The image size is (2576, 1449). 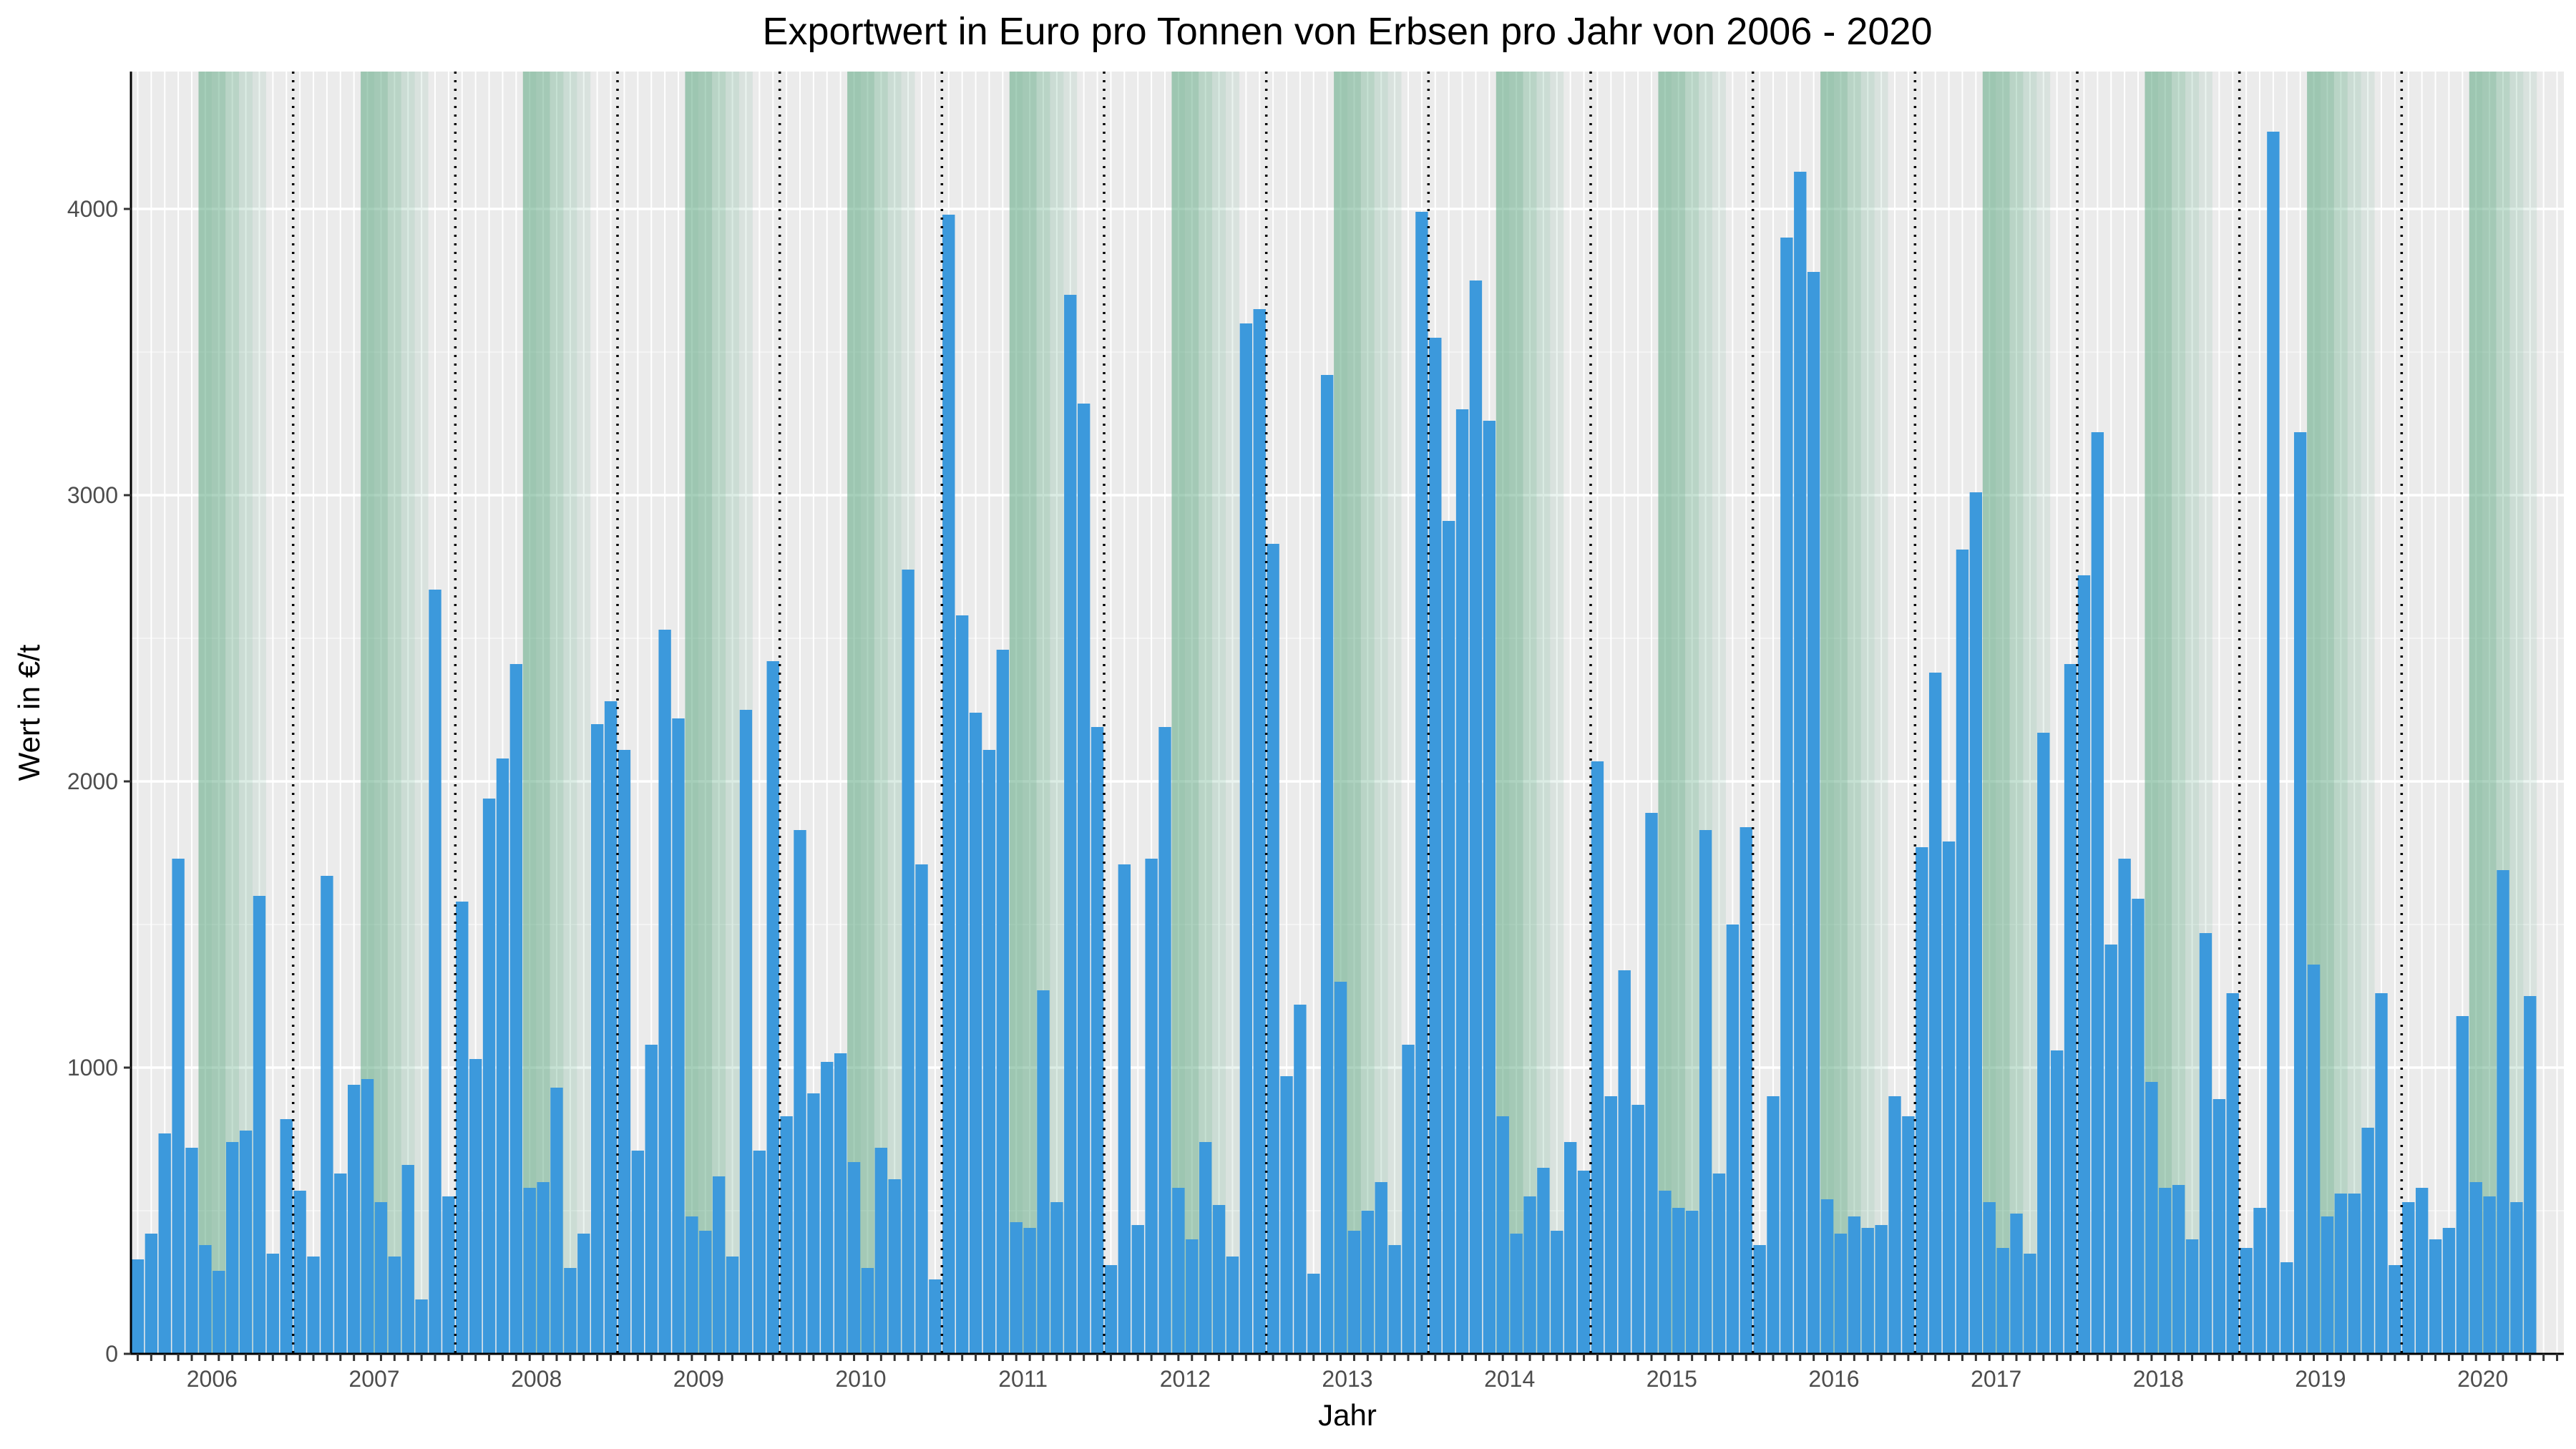 I want to click on x-tick-label-year: 2013, so click(x=1347, y=1379).